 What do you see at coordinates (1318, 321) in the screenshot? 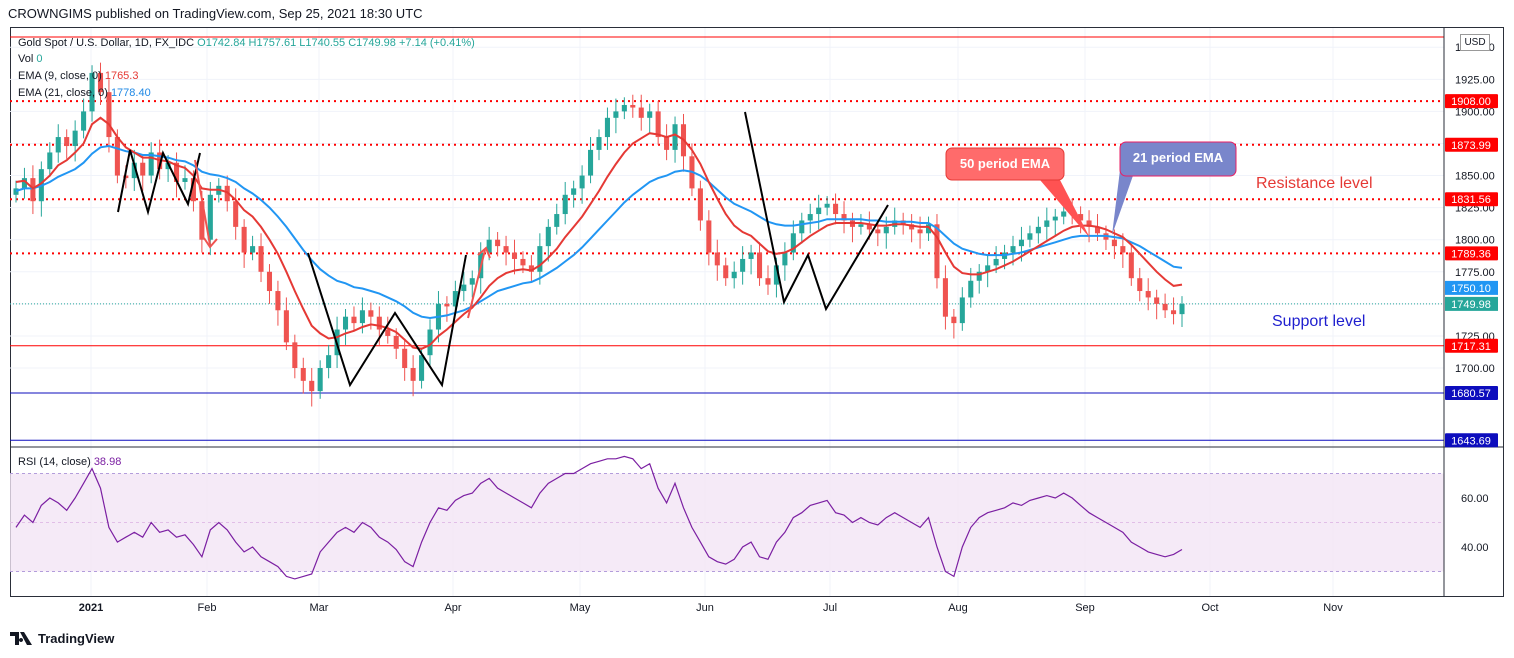
I see `support-label: Support level` at bounding box center [1318, 321].